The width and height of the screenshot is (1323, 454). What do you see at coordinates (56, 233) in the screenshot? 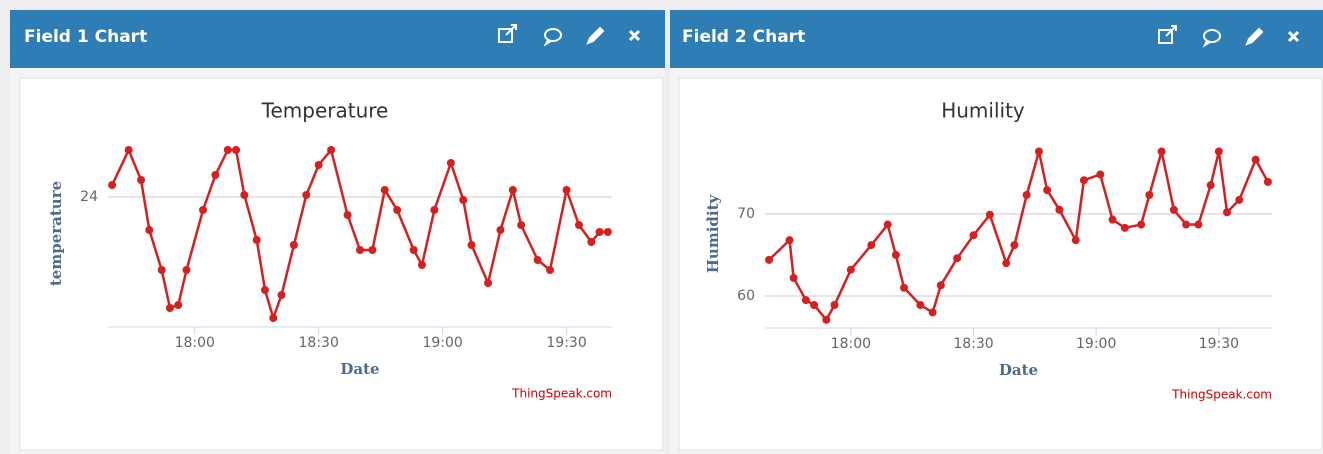
I see `y-axis-label: temperature` at bounding box center [56, 233].